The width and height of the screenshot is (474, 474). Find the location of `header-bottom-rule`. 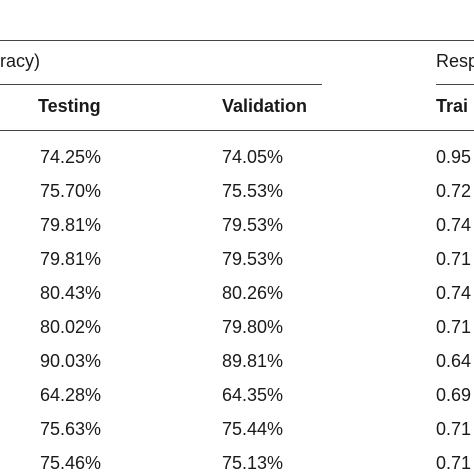

header-bottom-rule is located at coordinates (237, 130).